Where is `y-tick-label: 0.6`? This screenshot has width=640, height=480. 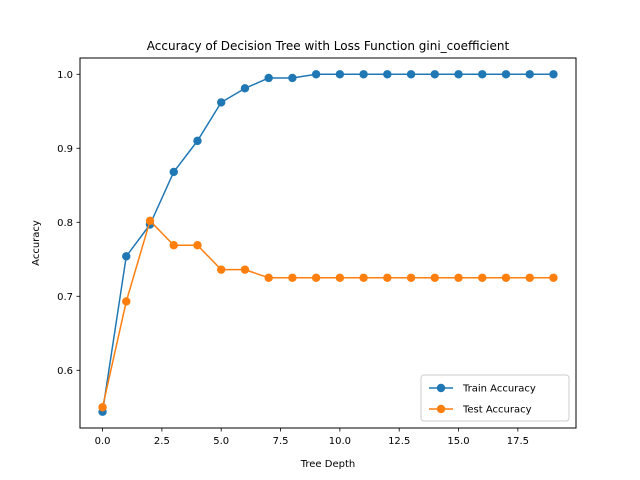 y-tick-label: 0.6 is located at coordinates (65, 371).